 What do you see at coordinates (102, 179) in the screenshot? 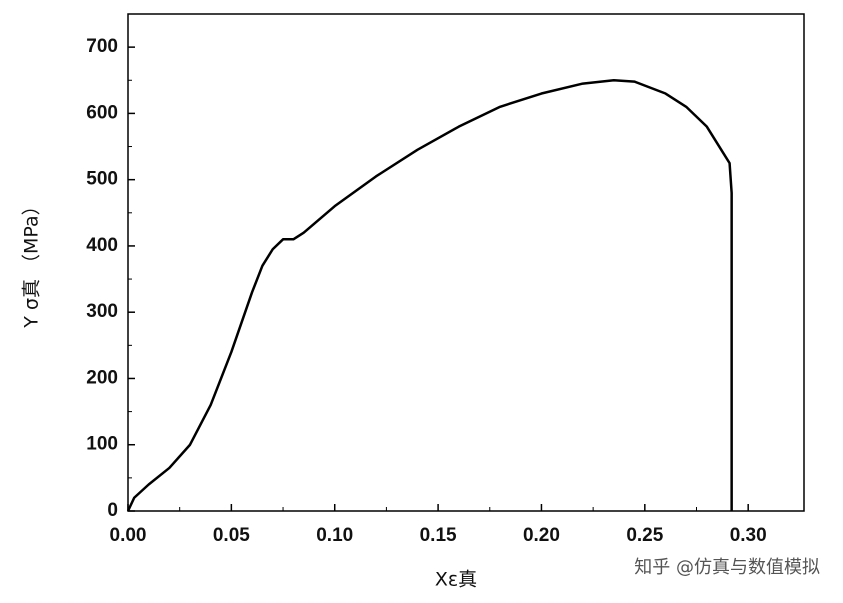
I see `y-tick-label: 500` at bounding box center [102, 179].